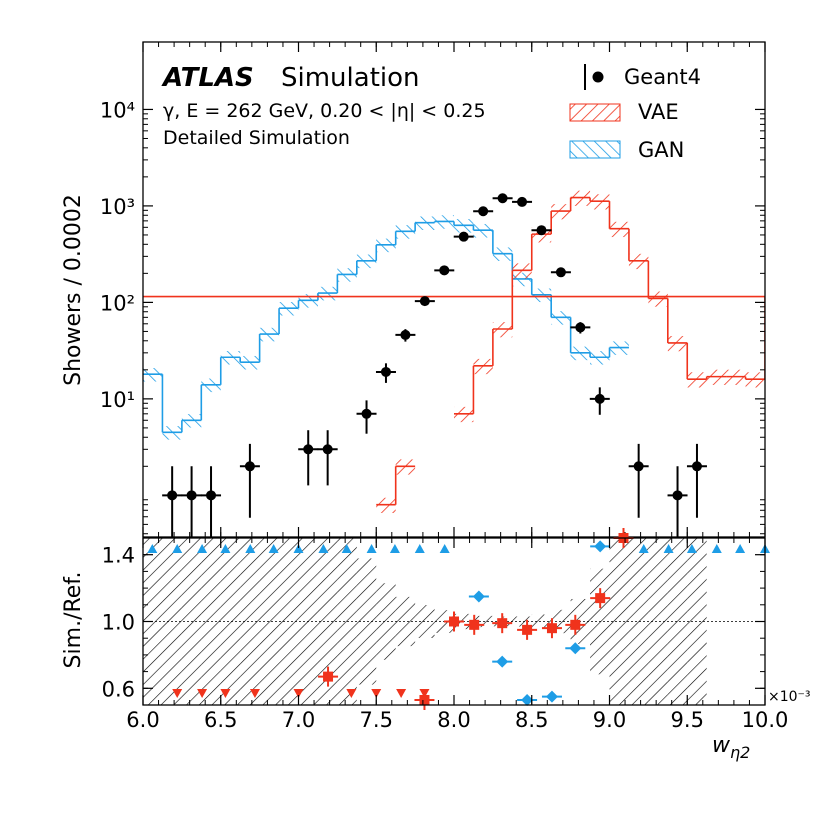 The width and height of the screenshot is (830, 830). What do you see at coordinates (595, 112) in the screenshot?
I see `legend-vae-swatch` at bounding box center [595, 112].